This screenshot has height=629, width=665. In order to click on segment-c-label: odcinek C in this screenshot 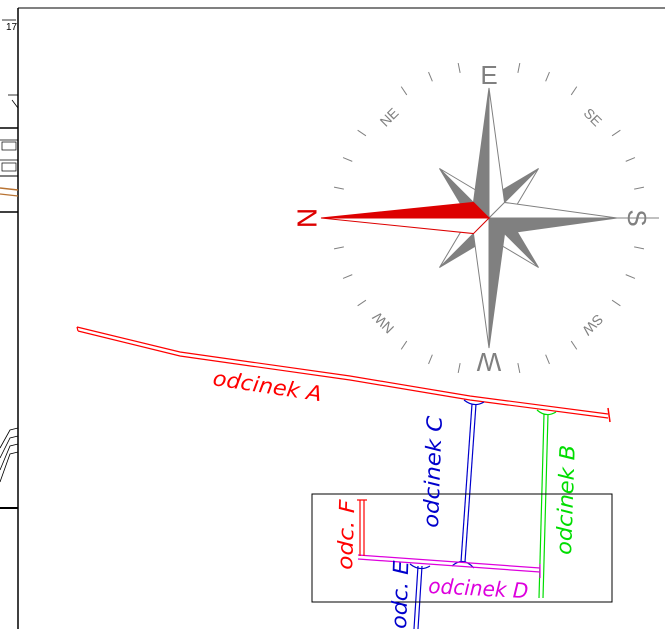, I will do `click(433, 471)`.